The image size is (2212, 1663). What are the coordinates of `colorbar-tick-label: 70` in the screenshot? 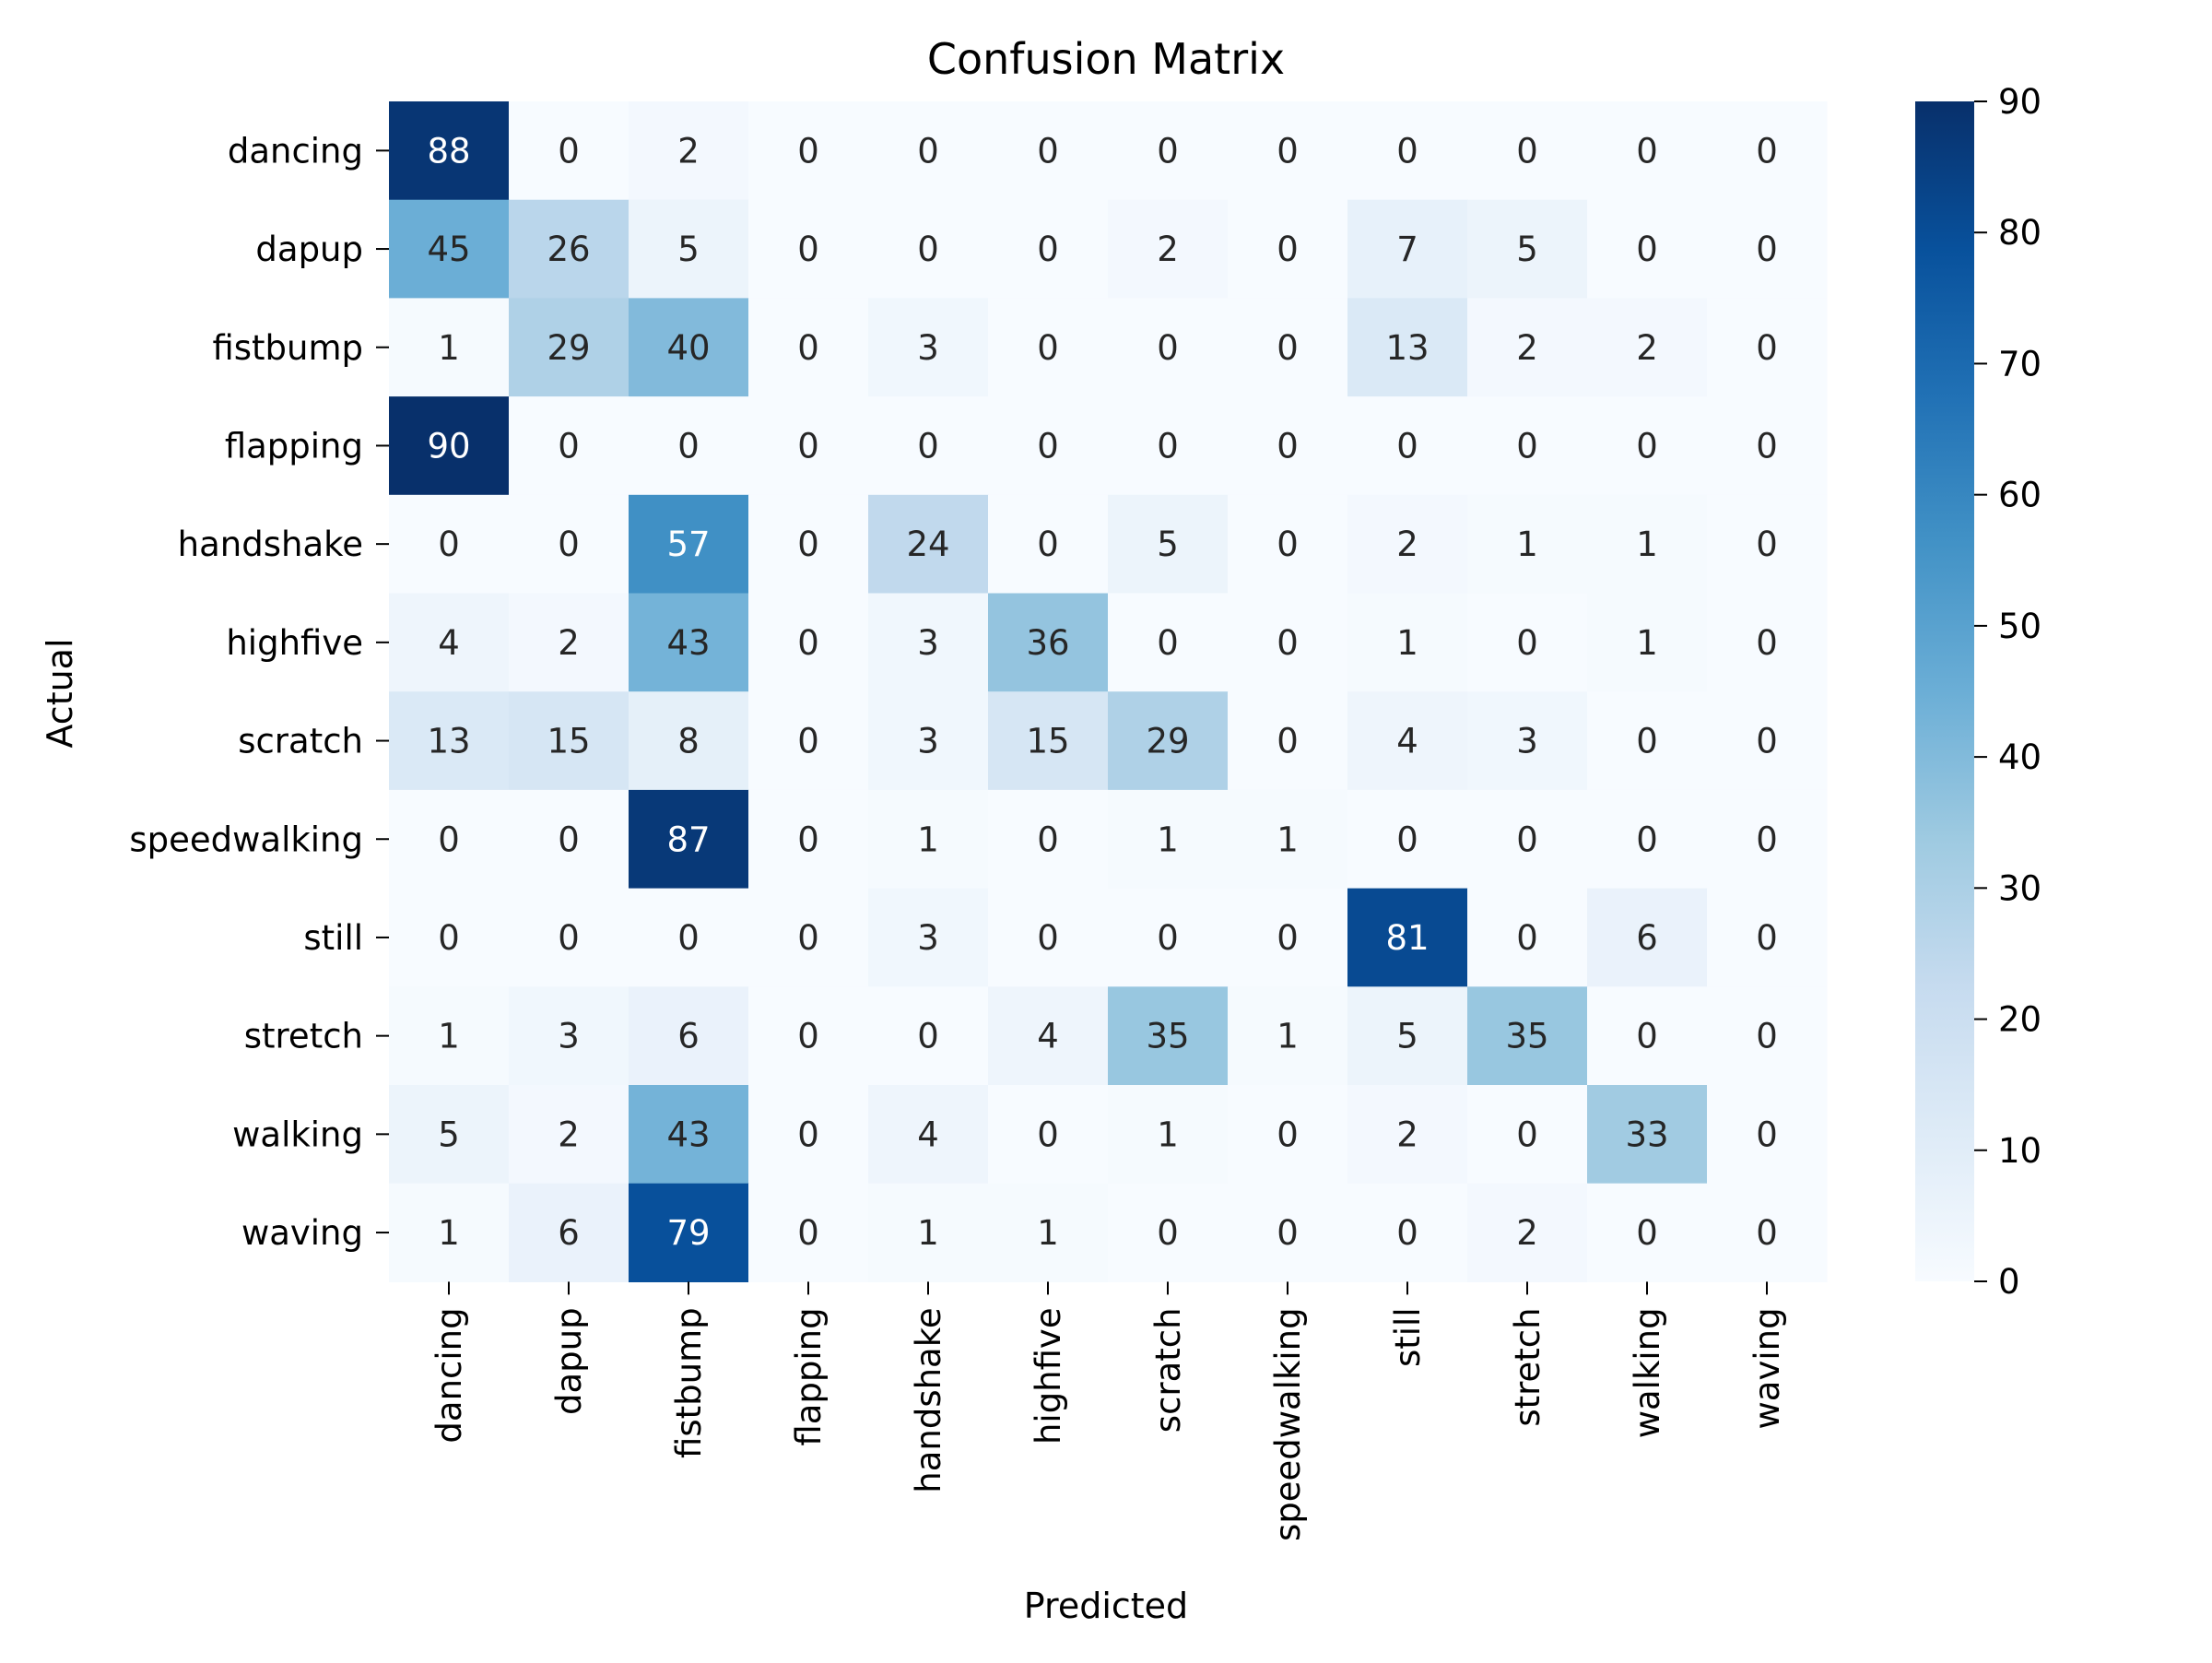 It's located at (2019, 363).